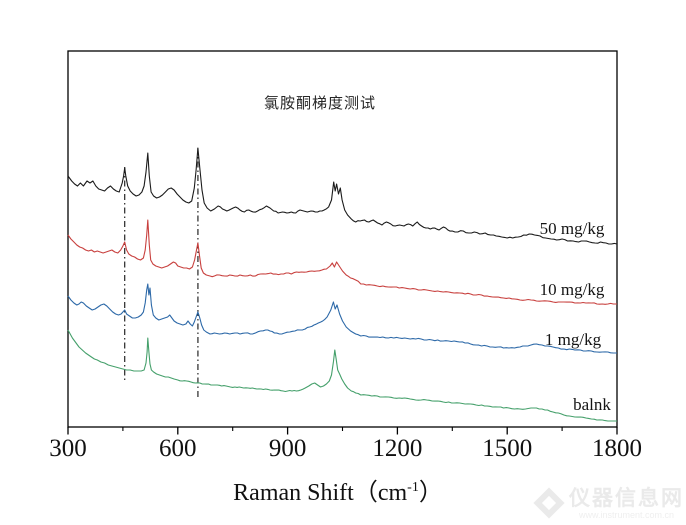  I want to click on x-axis-tick-label: 900, so click(287, 448).